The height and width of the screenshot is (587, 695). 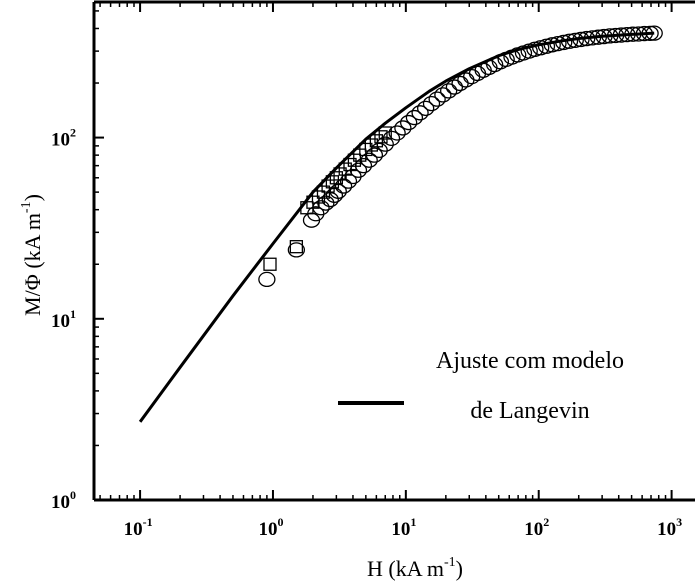 What do you see at coordinates (536, 527) in the screenshot?
I see `x-tick-label: 10²` at bounding box center [536, 527].